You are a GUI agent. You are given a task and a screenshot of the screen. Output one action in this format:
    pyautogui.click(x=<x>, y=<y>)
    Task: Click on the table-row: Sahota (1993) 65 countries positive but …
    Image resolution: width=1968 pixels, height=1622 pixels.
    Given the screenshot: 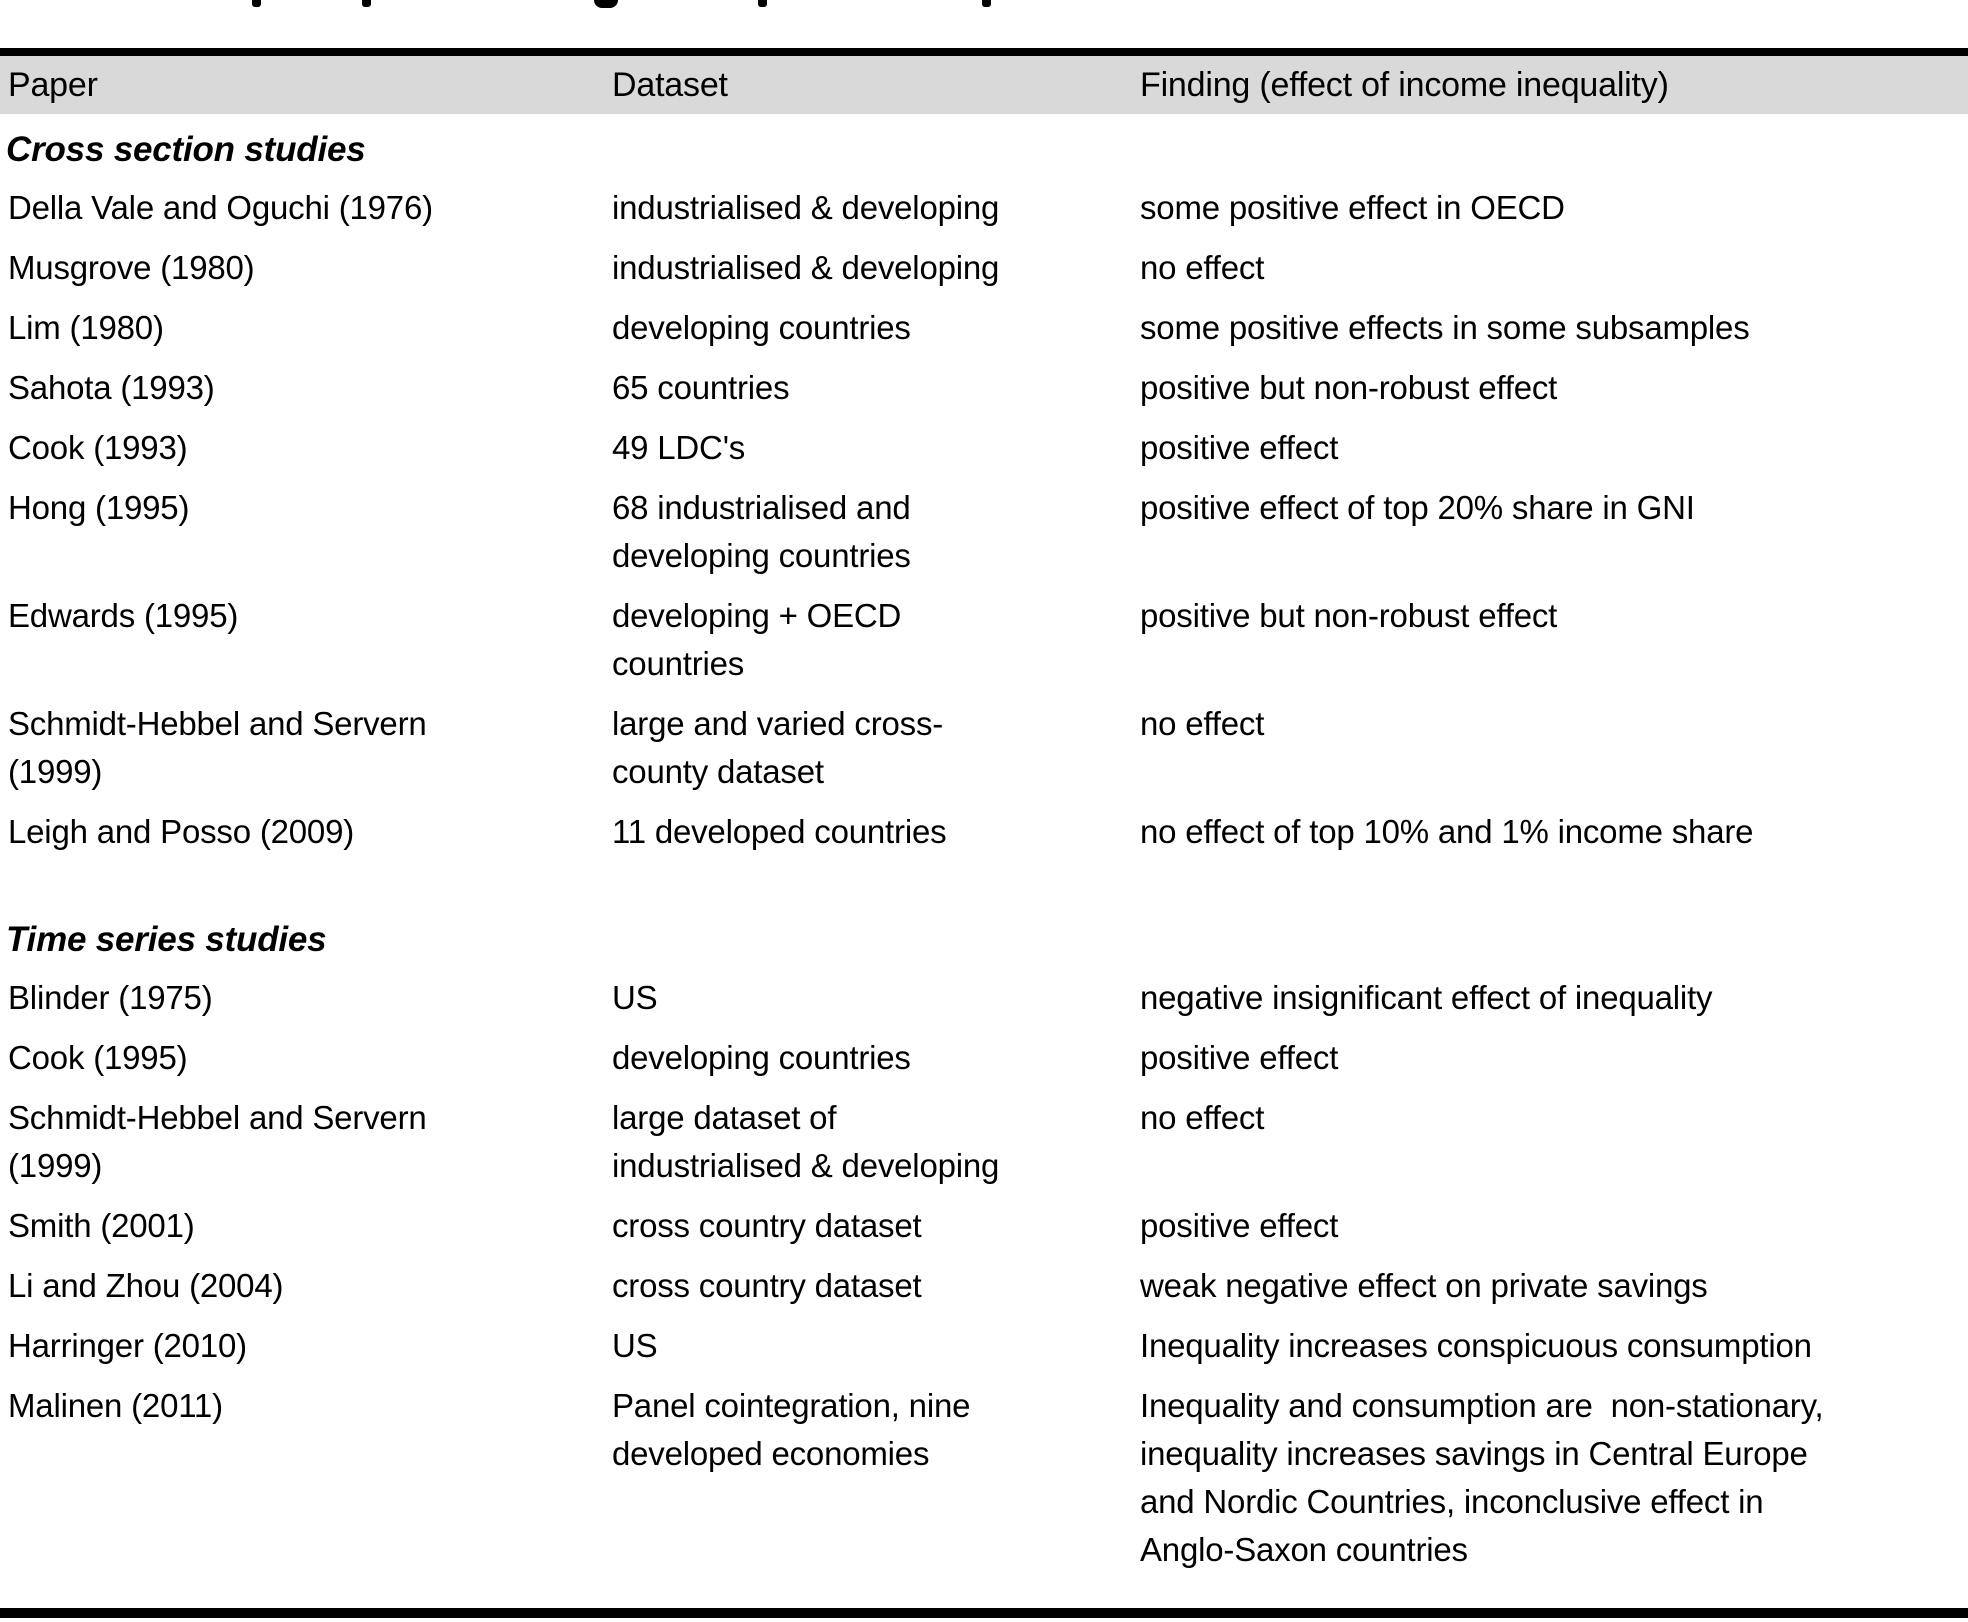 What is the action you would take?
    pyautogui.click(x=984, y=388)
    